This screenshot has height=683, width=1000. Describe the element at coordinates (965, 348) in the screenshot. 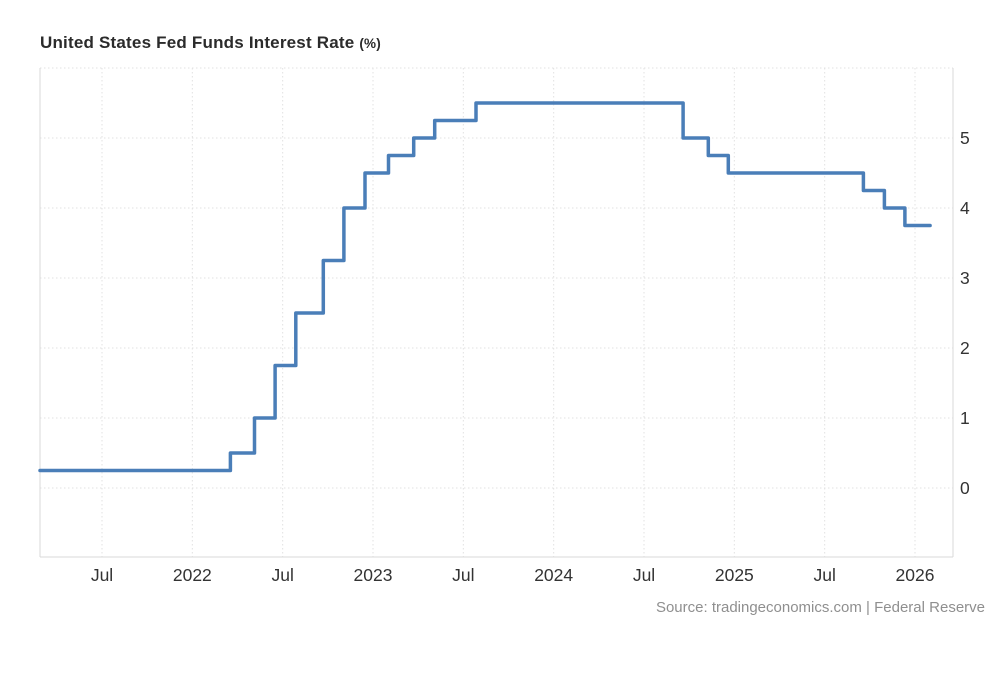

I see `y-axis-tick-label: 2` at that location.